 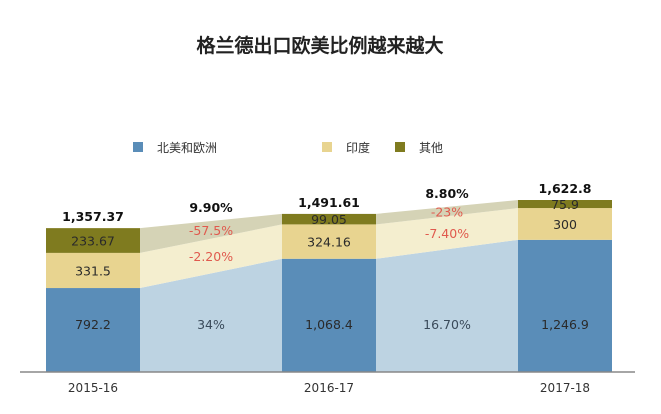 I want to click on growth-label: 16.70%, so click(x=447, y=324).